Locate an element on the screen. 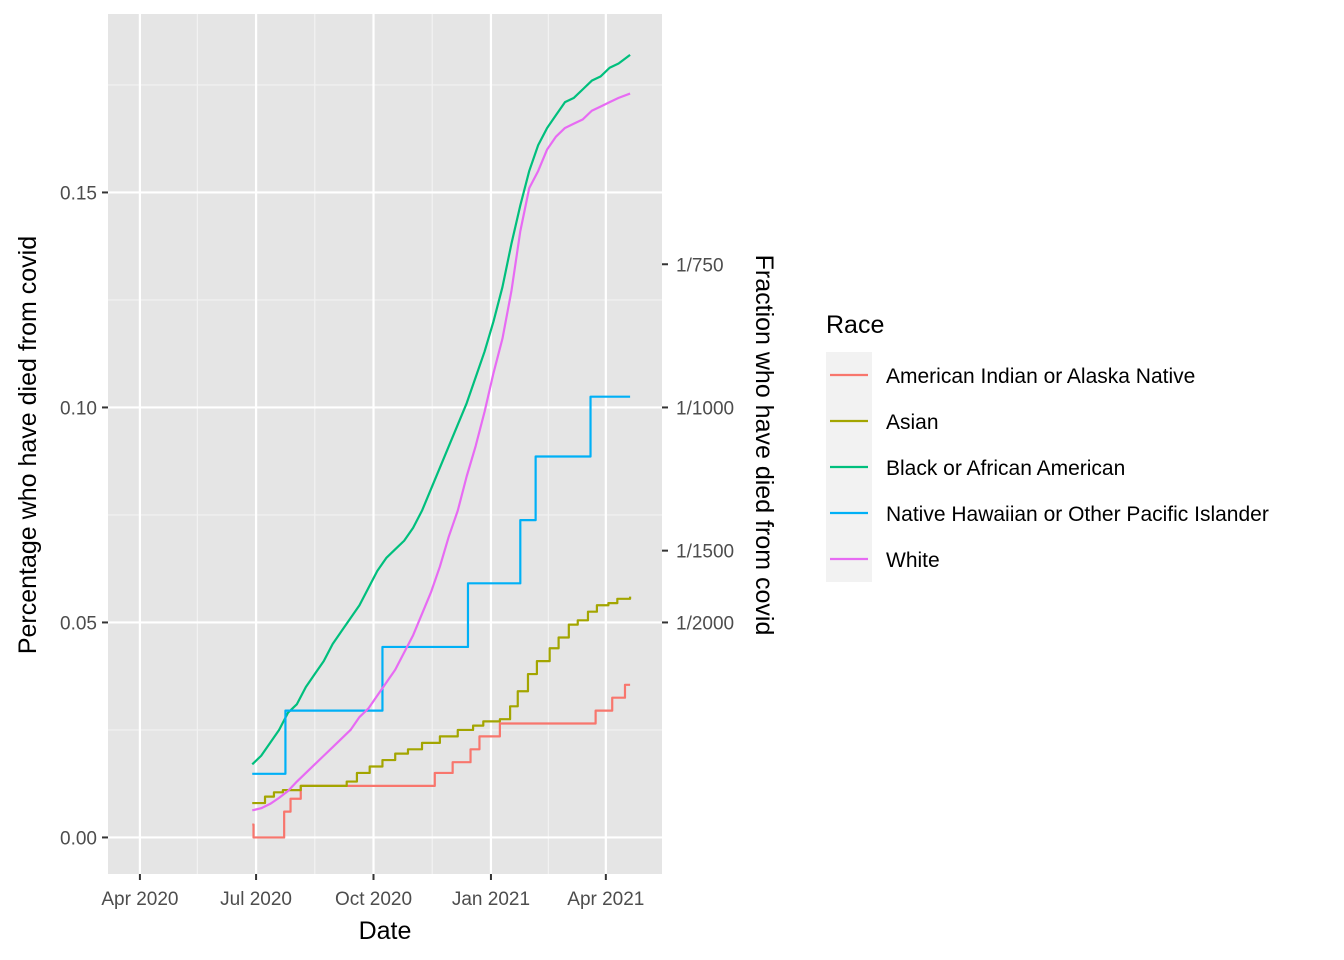  x-tick-label: Apr 2021 is located at coordinates (605, 899).